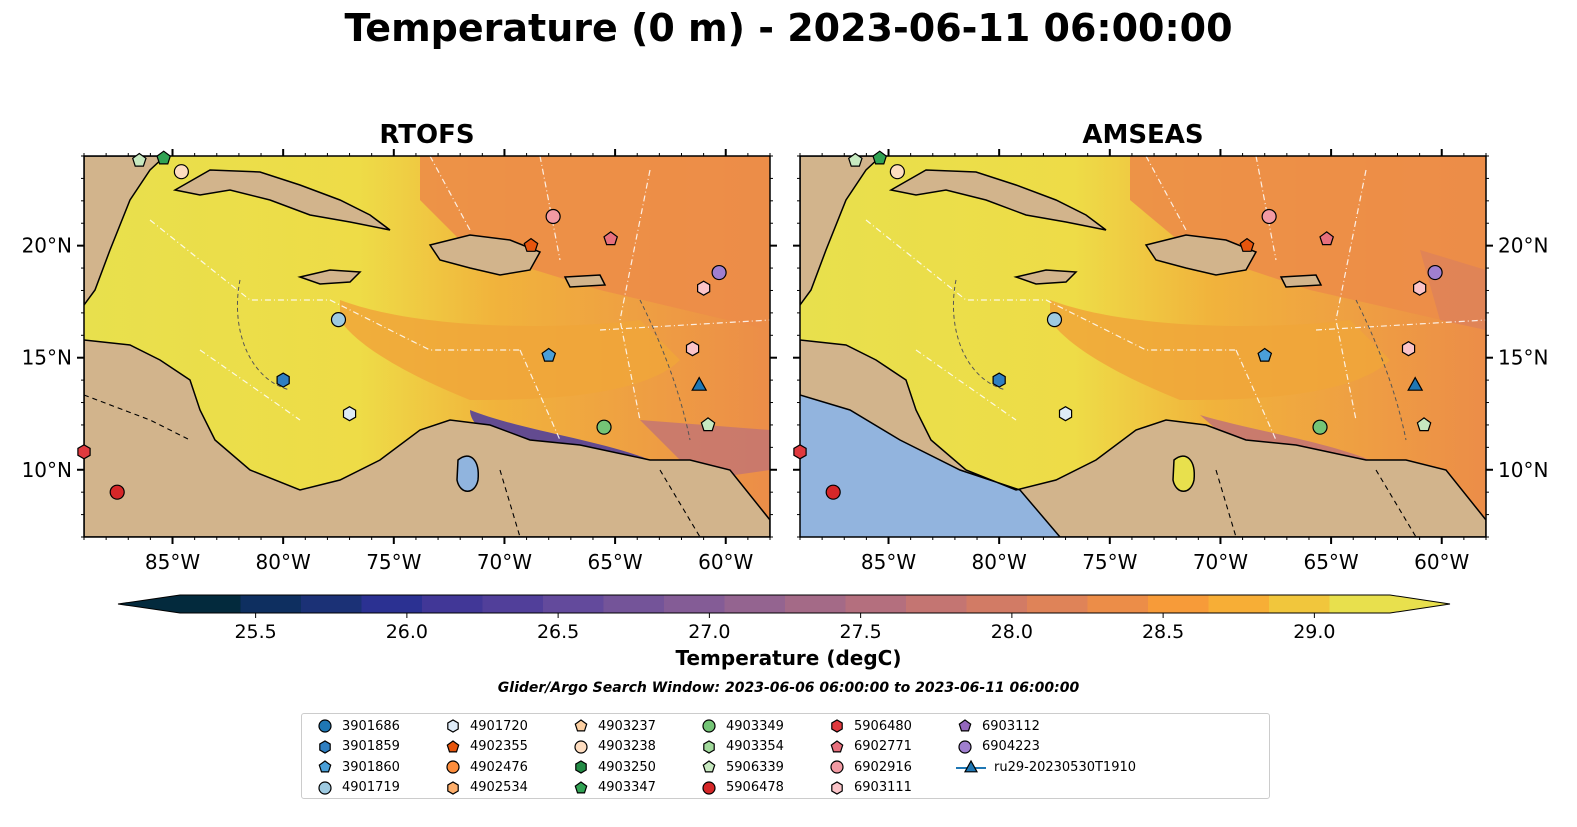 Image resolution: width=1577 pixels, height=827 pixels. What do you see at coordinates (499, 726) in the screenshot?
I see `legend-label: 4901720` at bounding box center [499, 726].